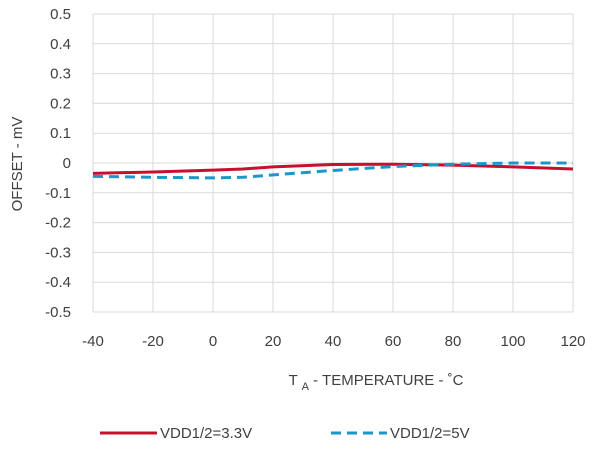 Image resolution: width=592 pixels, height=456 pixels. Describe the element at coordinates (333, 341) in the screenshot. I see `x-tick-label: 40` at that location.